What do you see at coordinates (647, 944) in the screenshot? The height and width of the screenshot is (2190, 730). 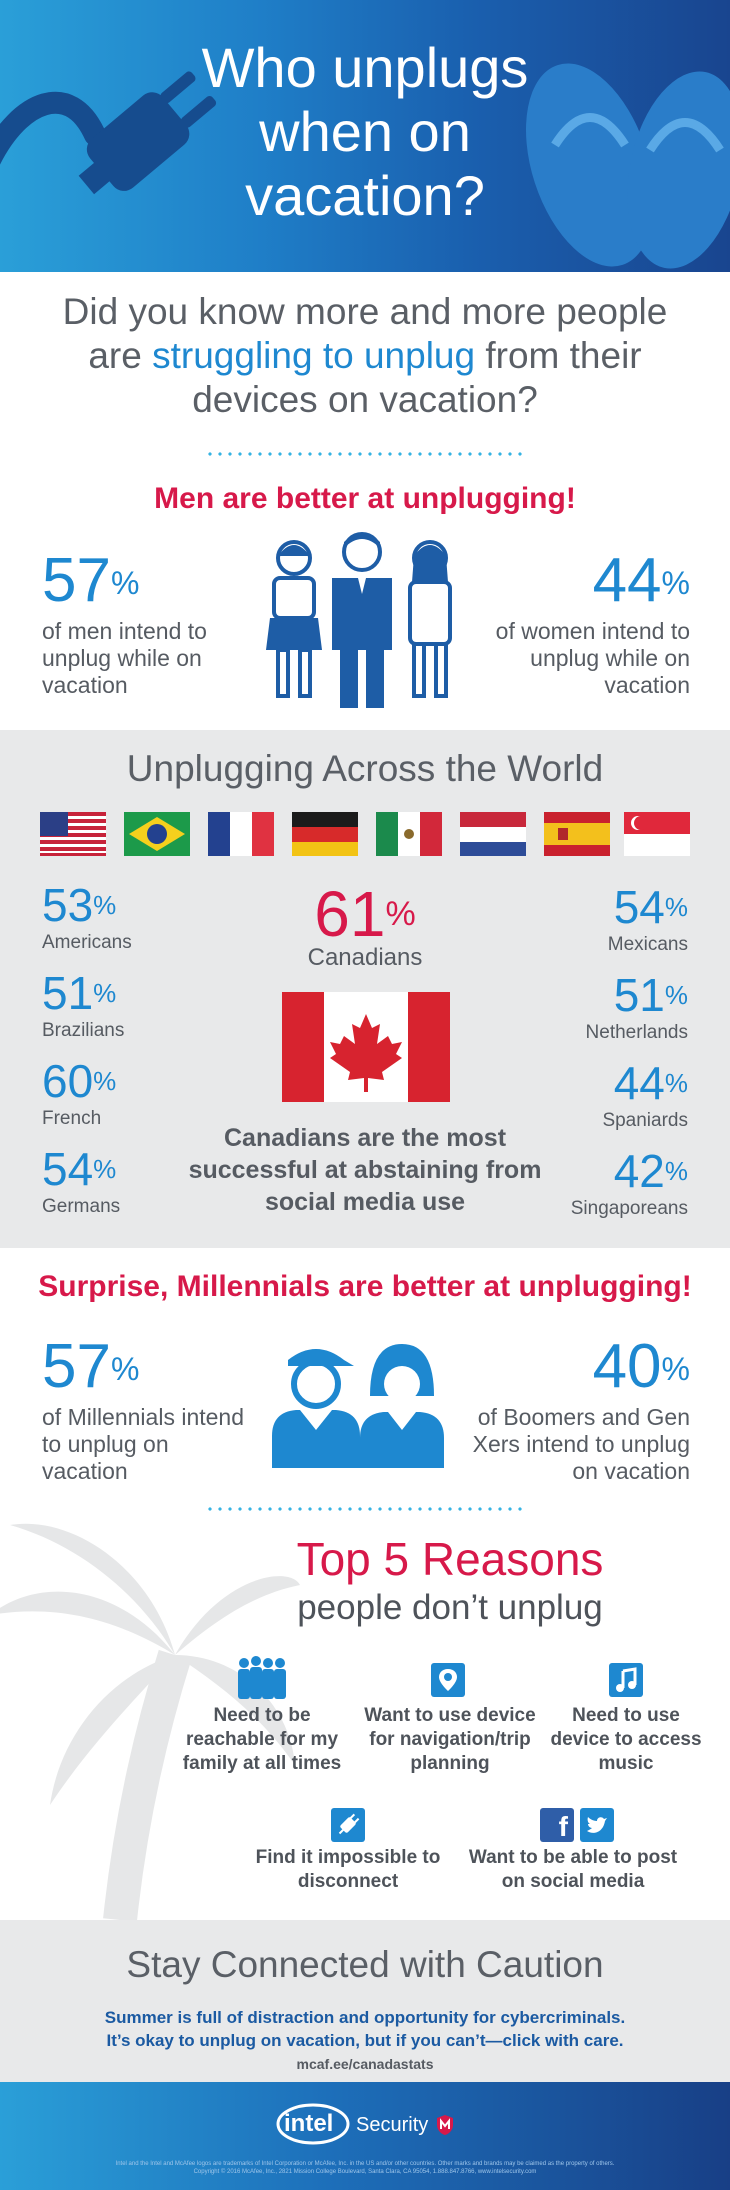 I see `mexicans-label: Mexicans` at bounding box center [647, 944].